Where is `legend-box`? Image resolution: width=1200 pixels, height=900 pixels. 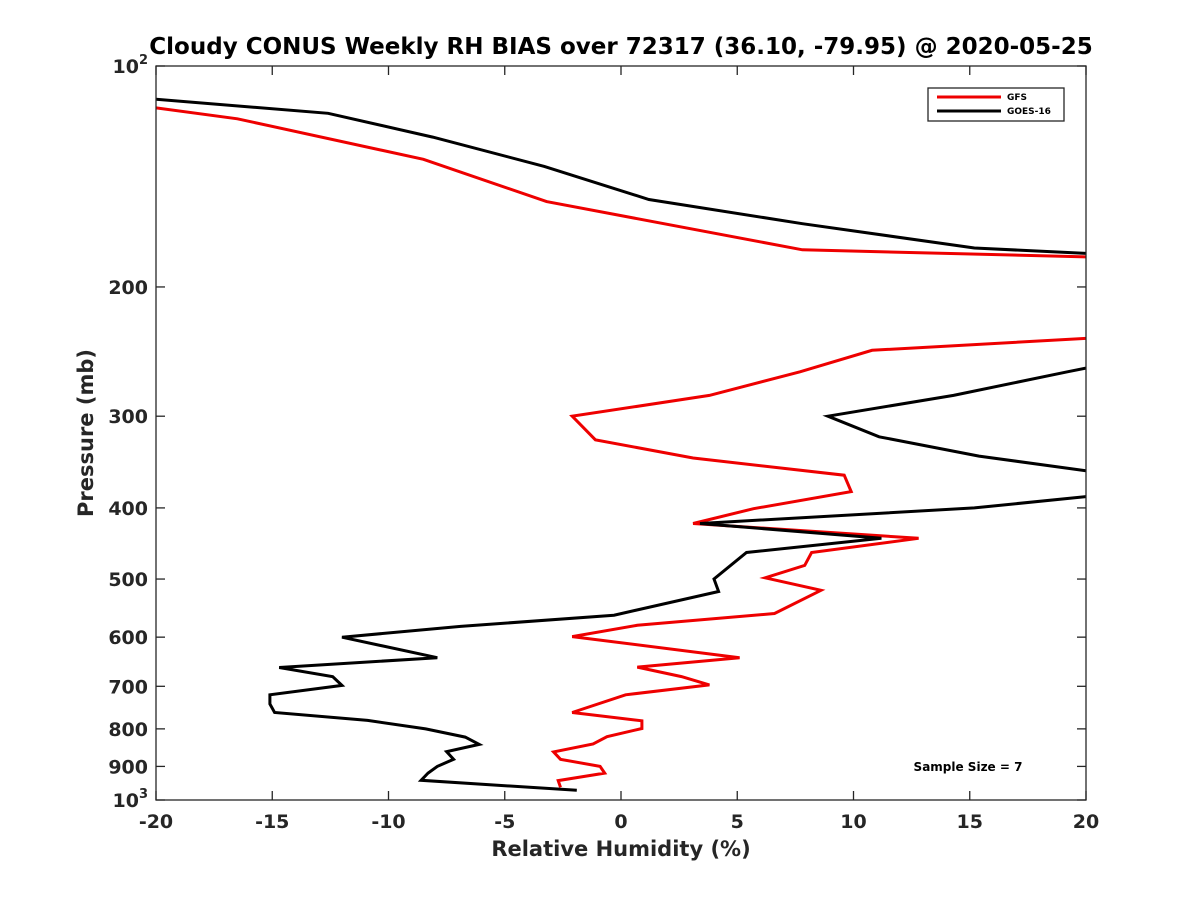 legend-box is located at coordinates (996, 104).